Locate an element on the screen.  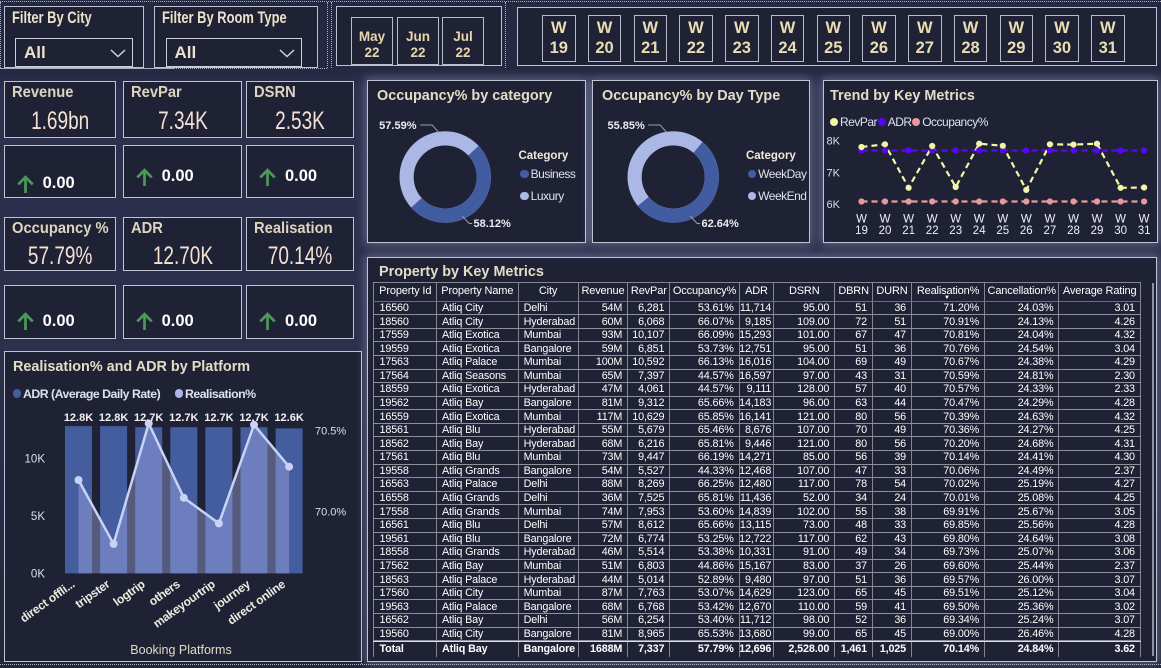
svg-text: 30 is located at coordinates (1120, 231).